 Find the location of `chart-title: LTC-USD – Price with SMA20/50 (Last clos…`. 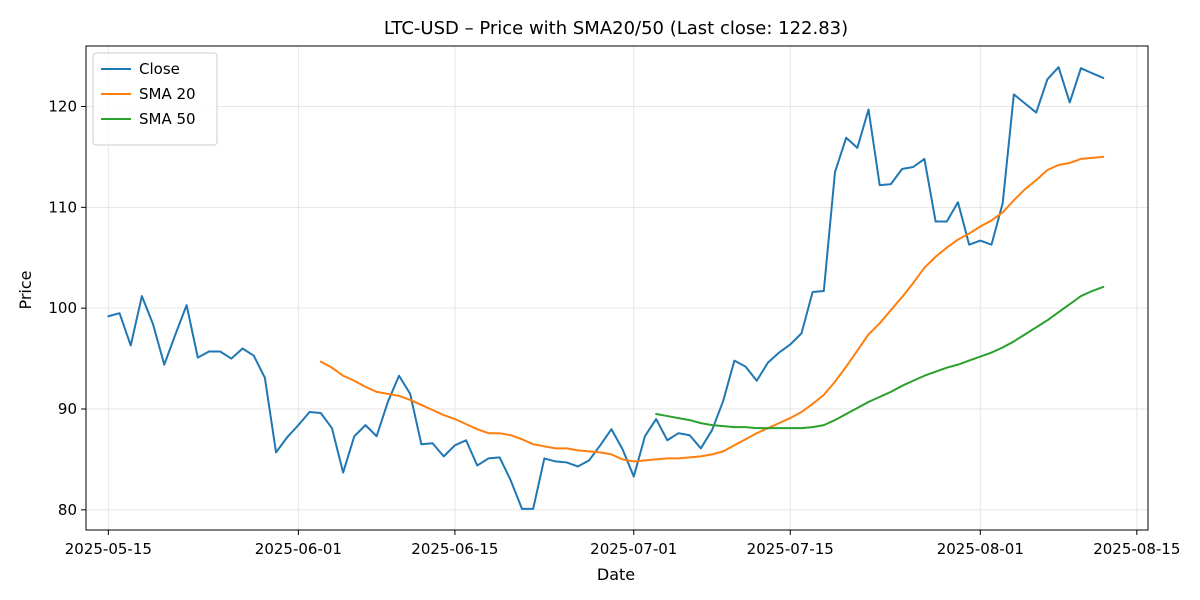

chart-title: LTC-USD – Price with SMA20/50 (Last clos… is located at coordinates (616, 28).